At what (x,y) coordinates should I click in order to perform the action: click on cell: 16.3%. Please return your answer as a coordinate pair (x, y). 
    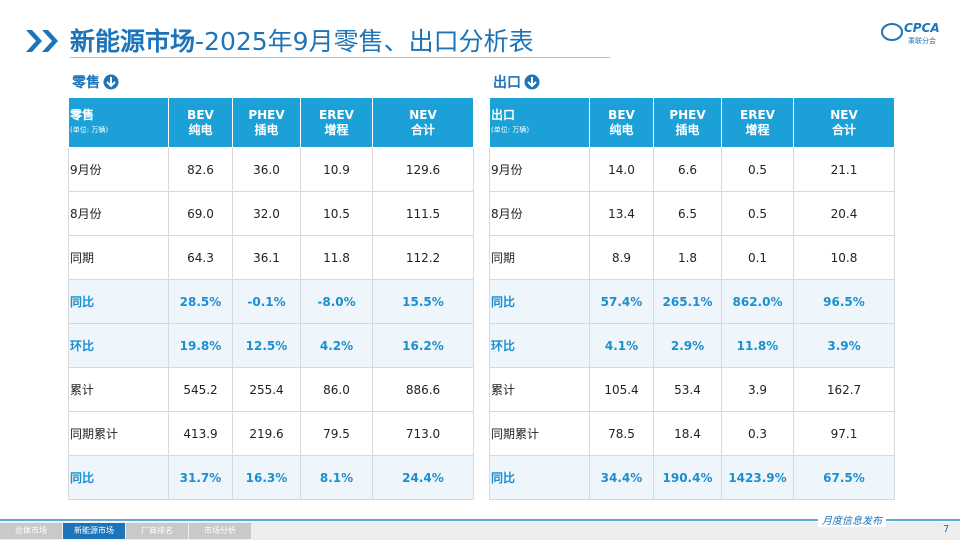
    Looking at the image, I should click on (266, 477).